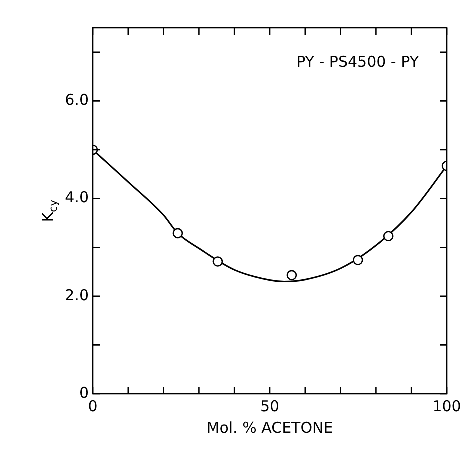 The width and height of the screenshot is (475, 450). I want to click on x-axis-title: Mol. % ACETONE, so click(270, 427).